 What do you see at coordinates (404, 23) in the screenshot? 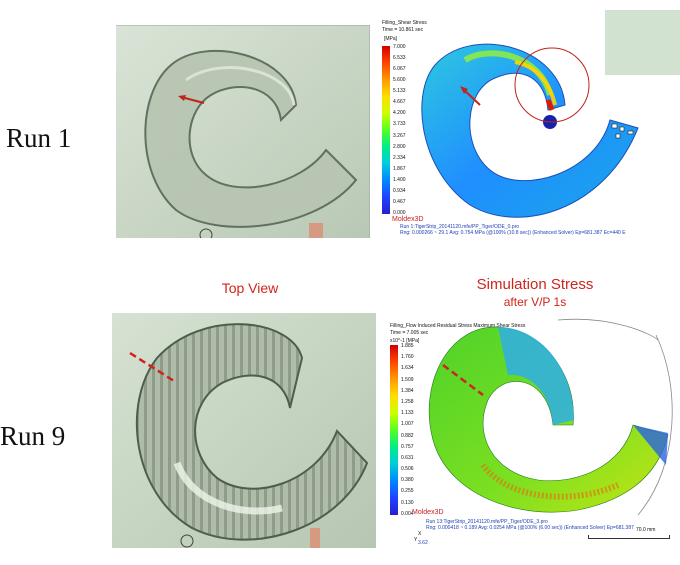
I see `sim1-title: Filling_Shear Stress` at bounding box center [404, 23].